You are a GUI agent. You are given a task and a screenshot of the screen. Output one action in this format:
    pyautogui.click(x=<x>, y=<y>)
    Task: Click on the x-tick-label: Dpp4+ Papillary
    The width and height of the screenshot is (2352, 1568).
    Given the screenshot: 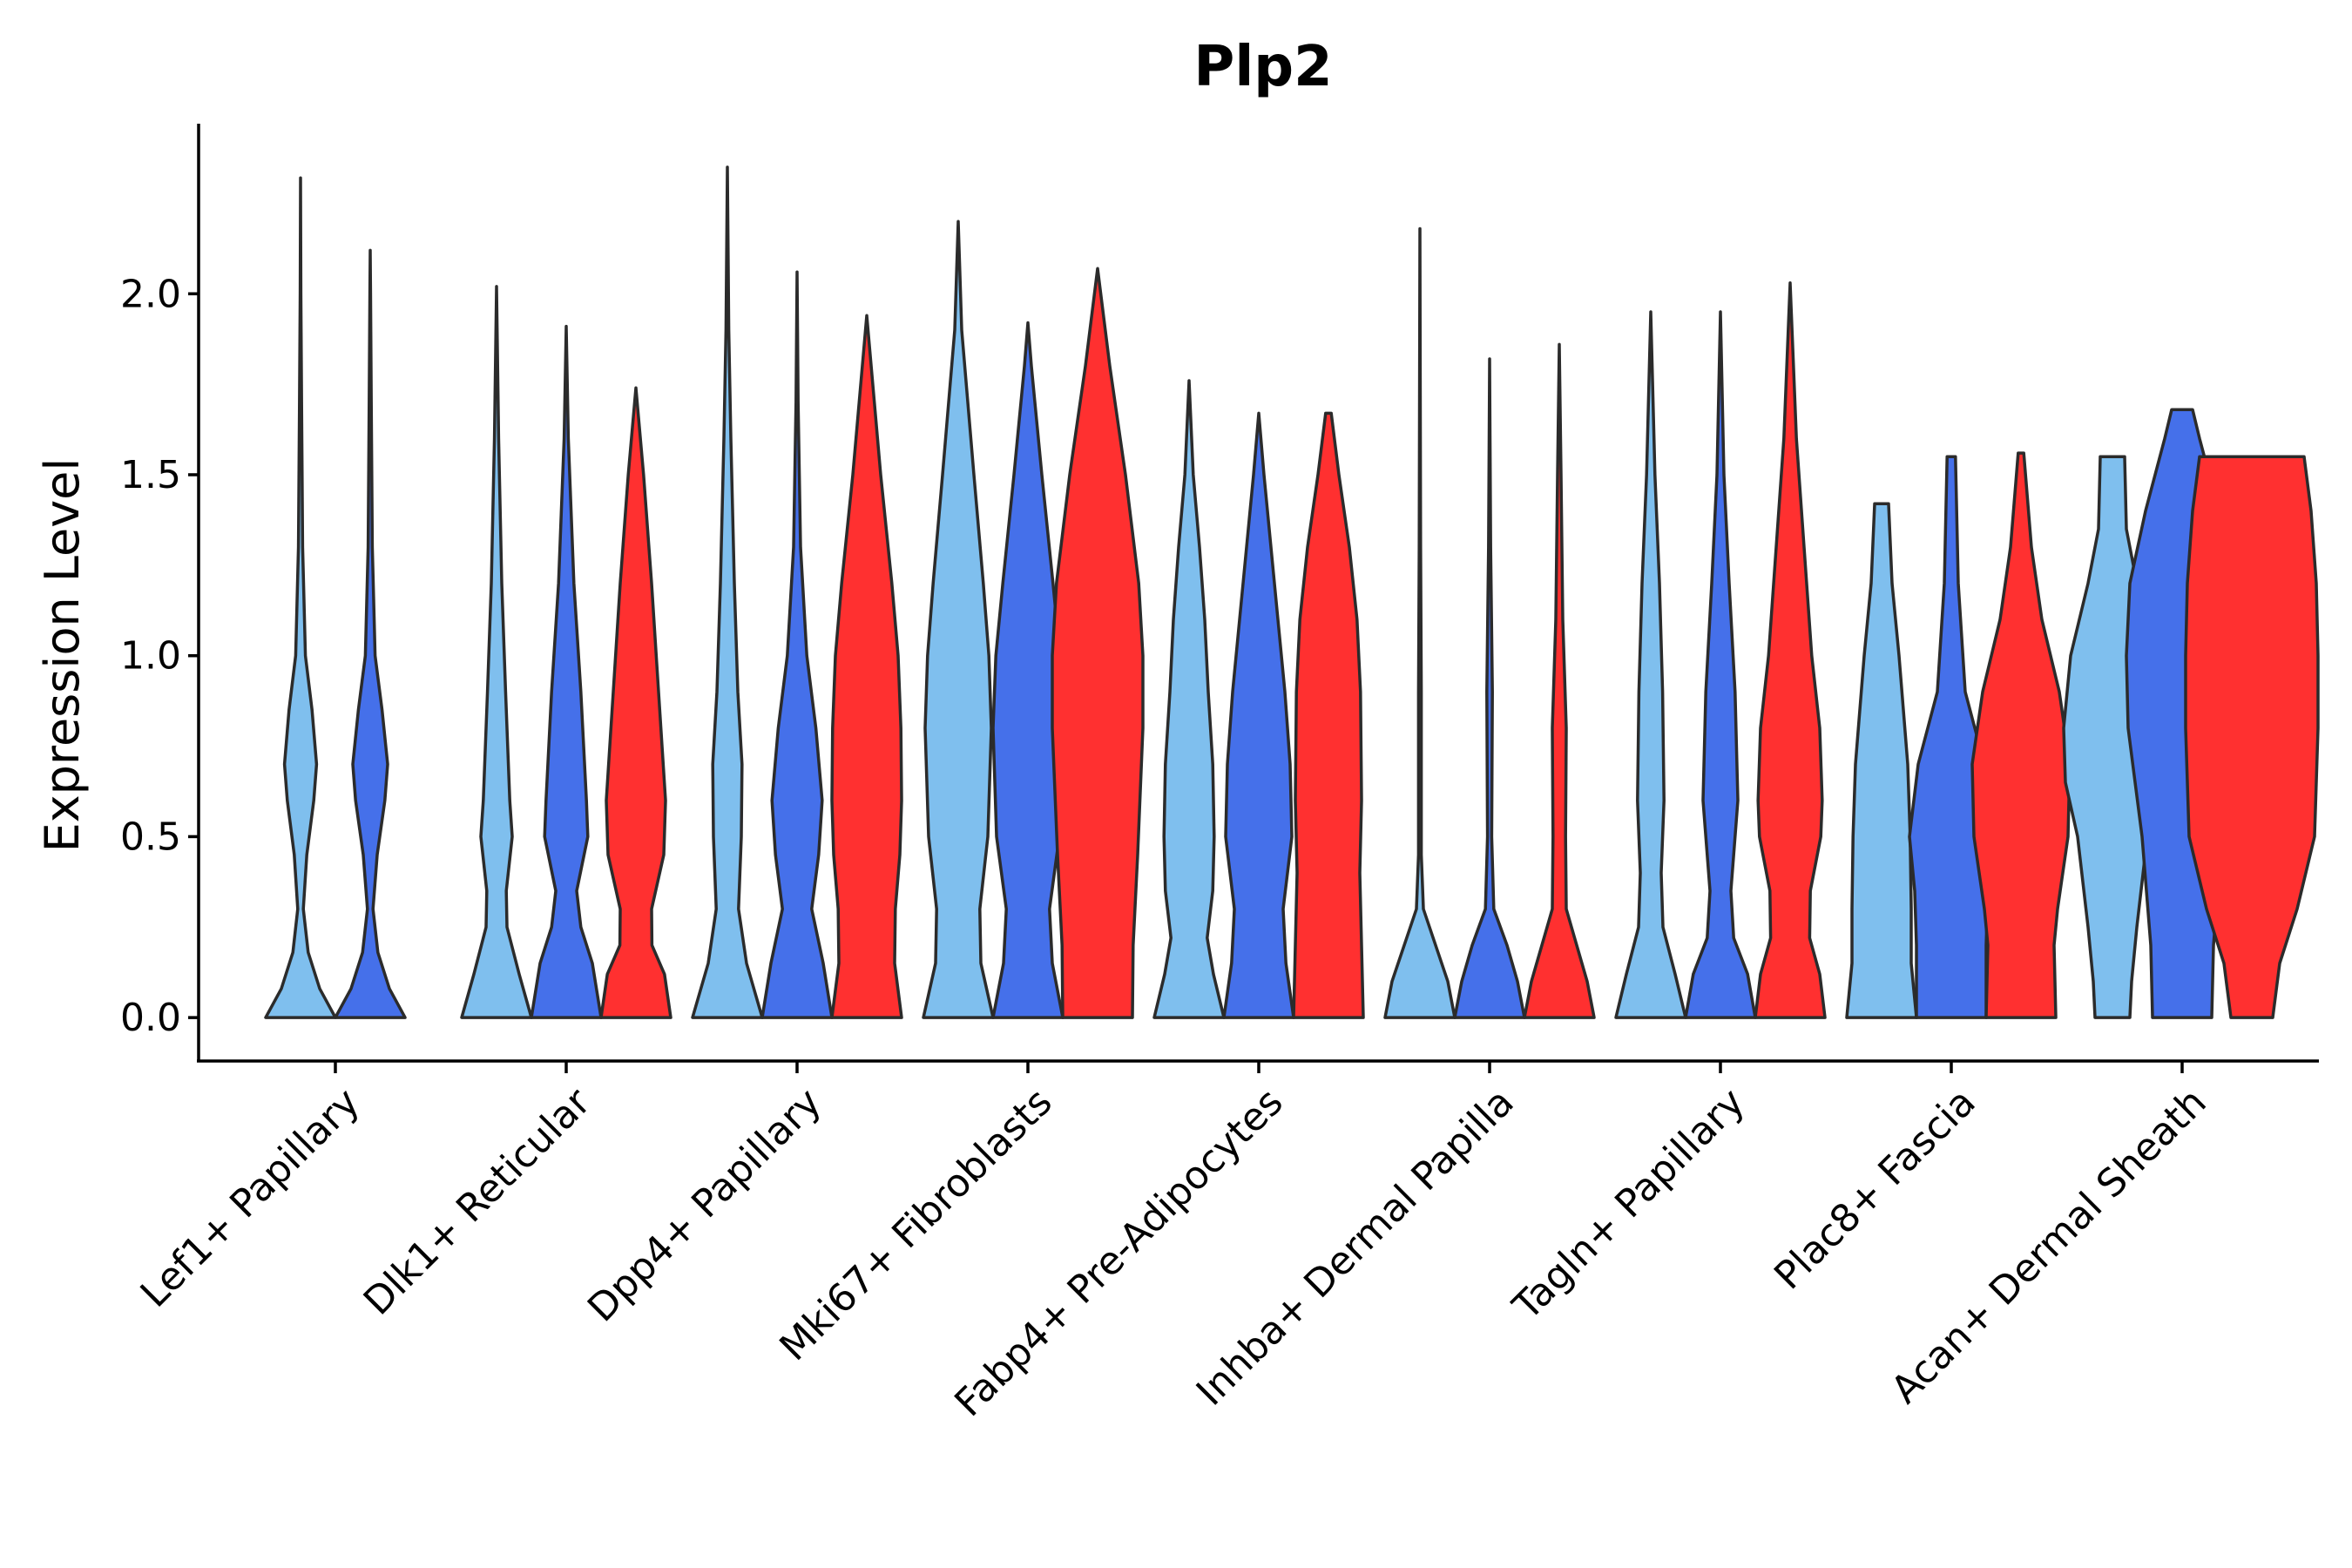 What is the action you would take?
    pyautogui.click(x=704, y=1205)
    